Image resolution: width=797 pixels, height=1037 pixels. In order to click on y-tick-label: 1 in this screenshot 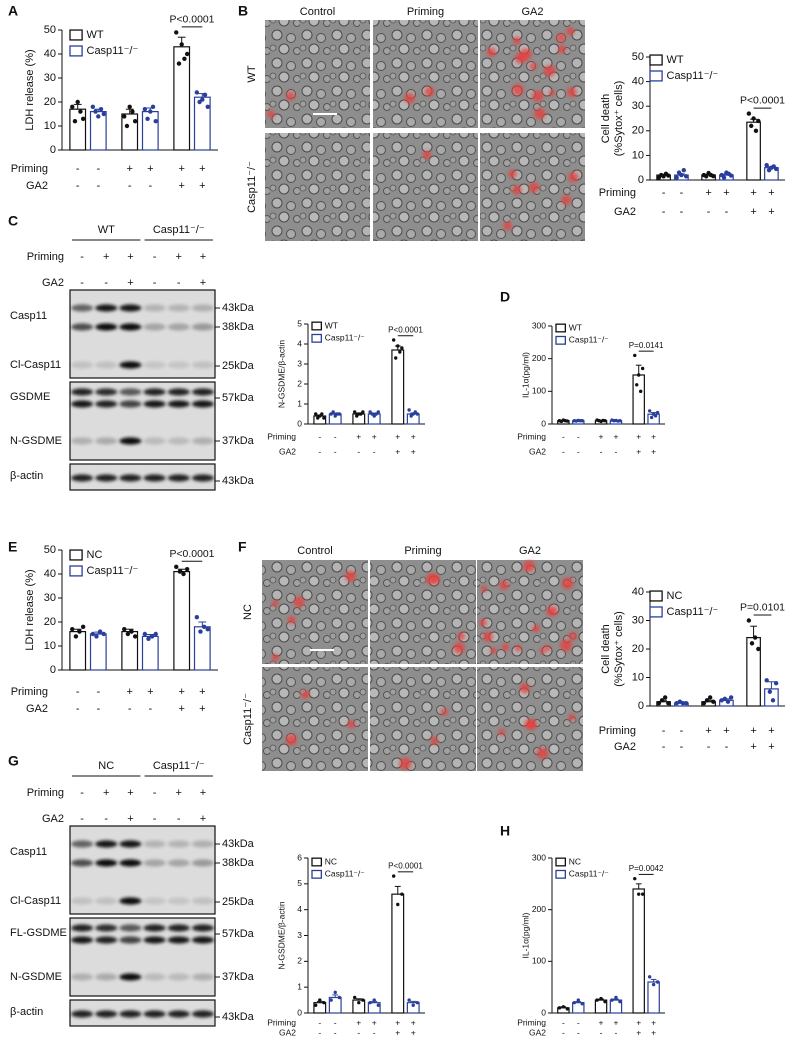, I will do `click(299, 986)`.